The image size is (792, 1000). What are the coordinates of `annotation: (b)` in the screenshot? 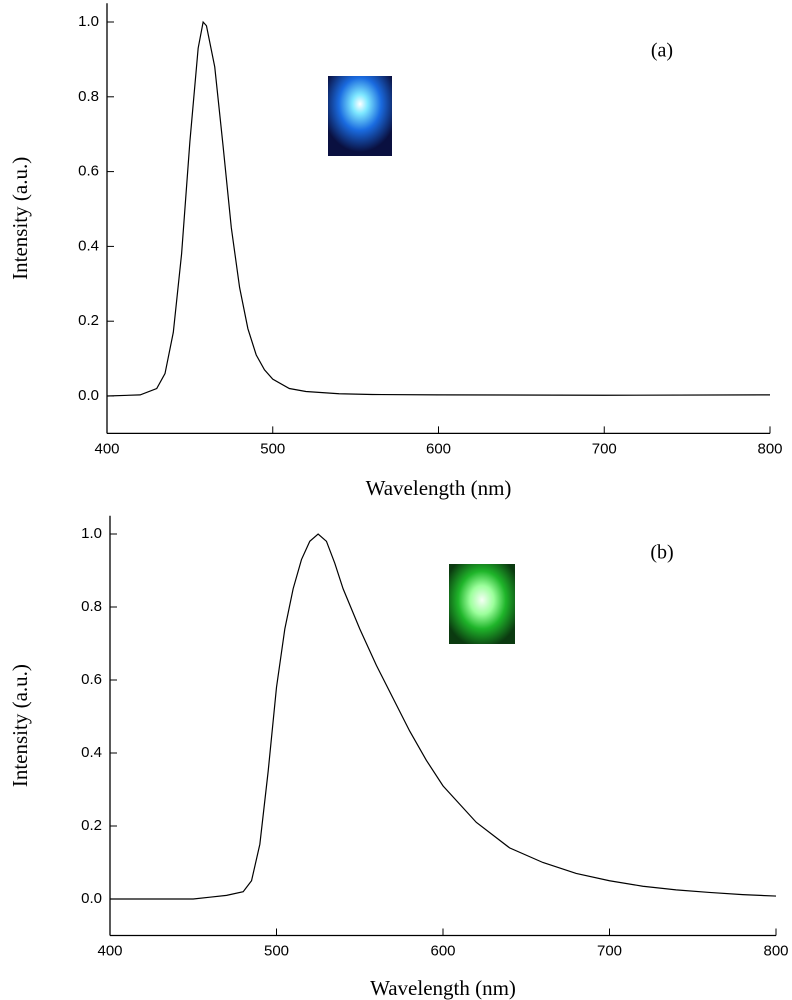 It's located at (661, 553).